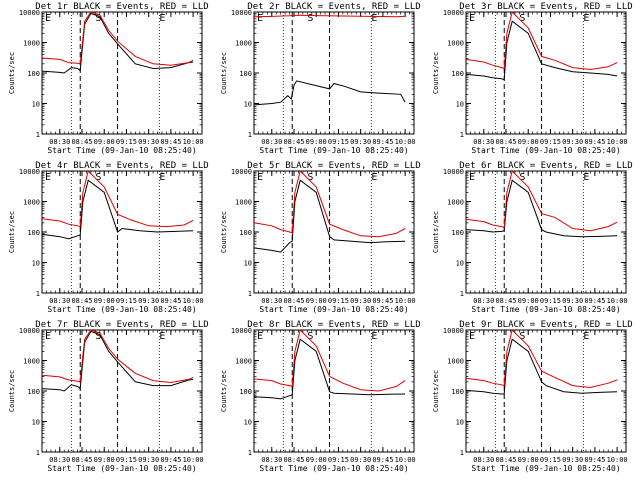 The height and width of the screenshot is (480, 640). I want to click on panel-title: Det 7r BLACK = Events, RED = LLD, so click(121, 325).